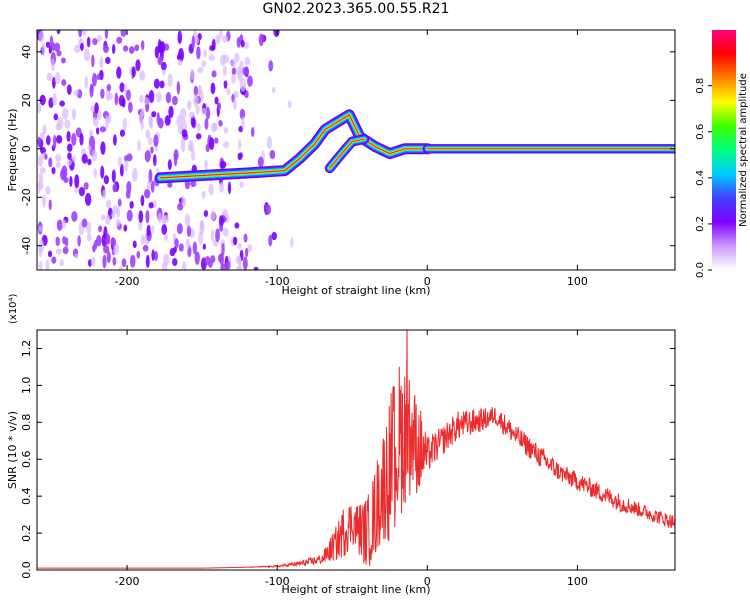 The width and height of the screenshot is (750, 600). I want to click on x-tick-label: -100, so click(277, 281).